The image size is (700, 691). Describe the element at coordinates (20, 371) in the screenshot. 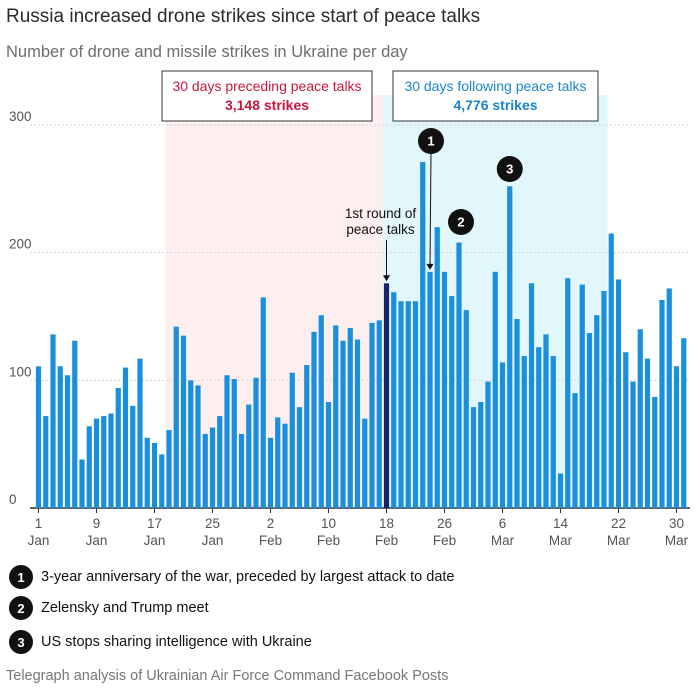

I see `y-tick-label-100: 100` at that location.